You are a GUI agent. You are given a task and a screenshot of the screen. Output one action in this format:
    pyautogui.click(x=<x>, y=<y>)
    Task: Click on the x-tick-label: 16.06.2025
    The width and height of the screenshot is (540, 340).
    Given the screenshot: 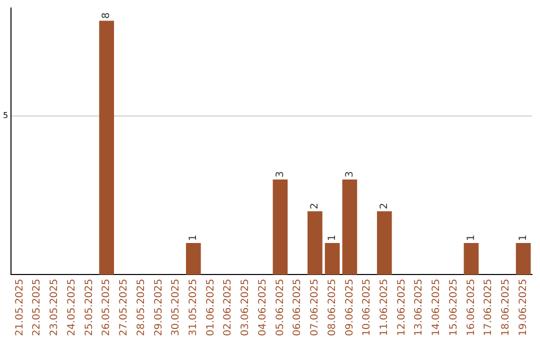 What is the action you would take?
    pyautogui.click(x=471, y=307)
    